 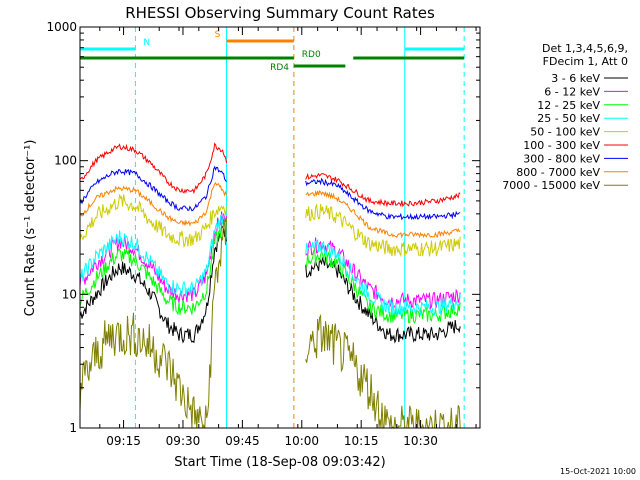 What do you see at coordinates (279, 68) in the screenshot?
I see `annotation-label-4: RD4` at bounding box center [279, 68].